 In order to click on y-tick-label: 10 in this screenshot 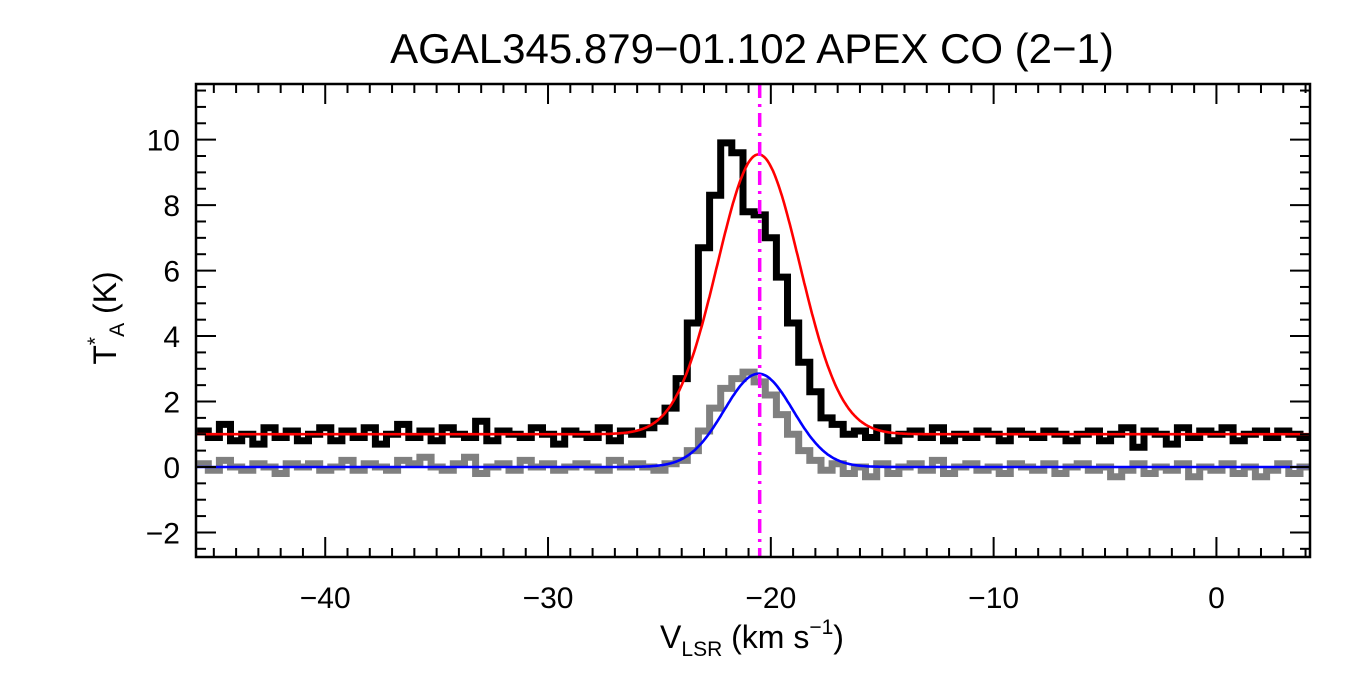, I will do `click(163, 141)`.